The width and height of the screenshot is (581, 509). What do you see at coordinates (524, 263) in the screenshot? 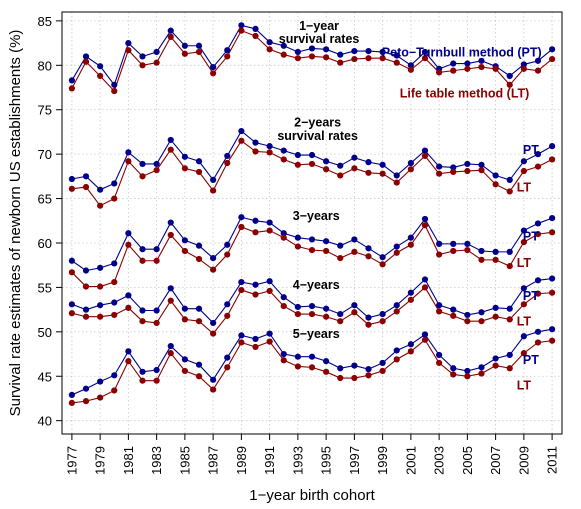
I see `annotation-3yr-lt: LT` at bounding box center [524, 263].